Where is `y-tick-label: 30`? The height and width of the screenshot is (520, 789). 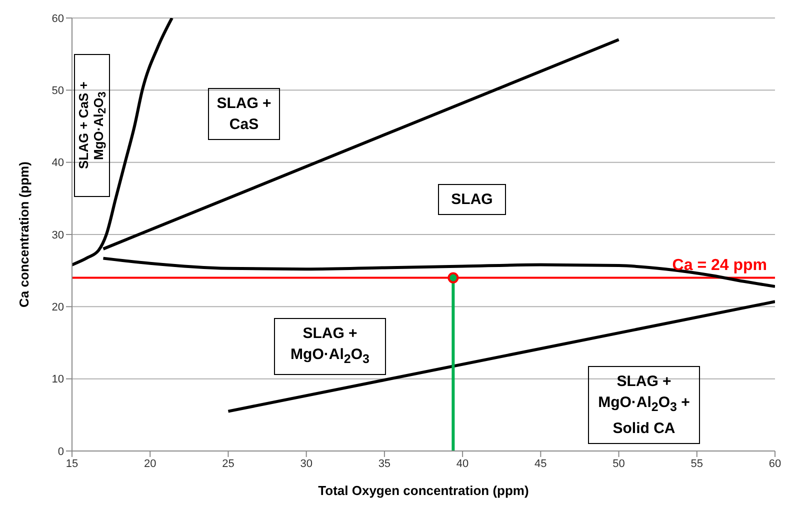 y-tick-label: 30 is located at coordinates (58, 235).